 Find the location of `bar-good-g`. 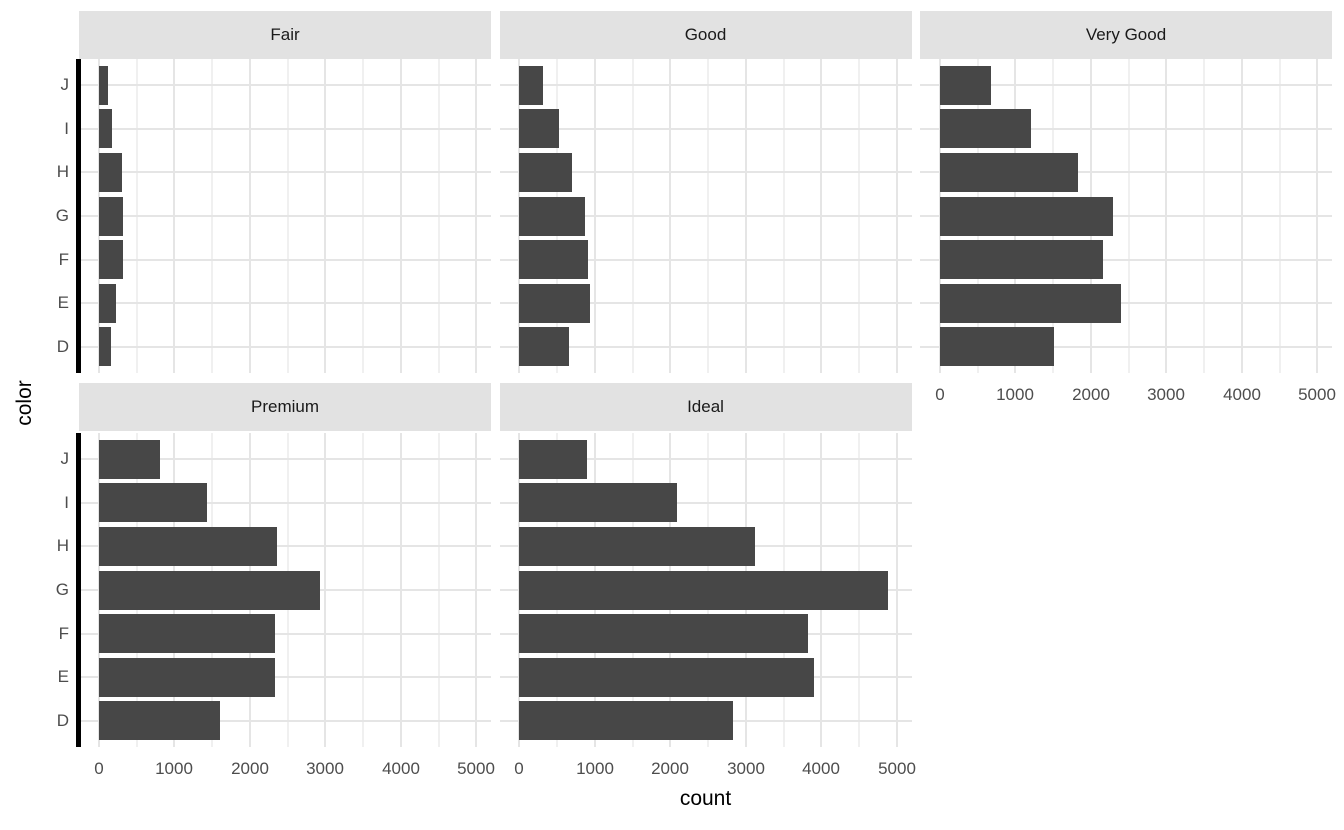

bar-good-g is located at coordinates (552, 216).